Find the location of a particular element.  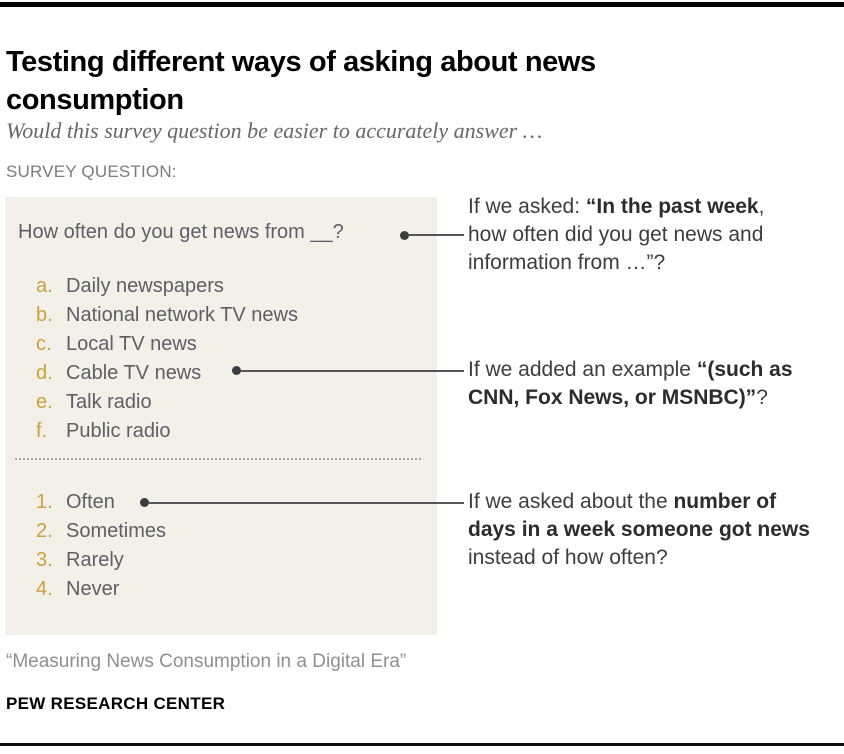

option-marker: a. is located at coordinates (44, 286).